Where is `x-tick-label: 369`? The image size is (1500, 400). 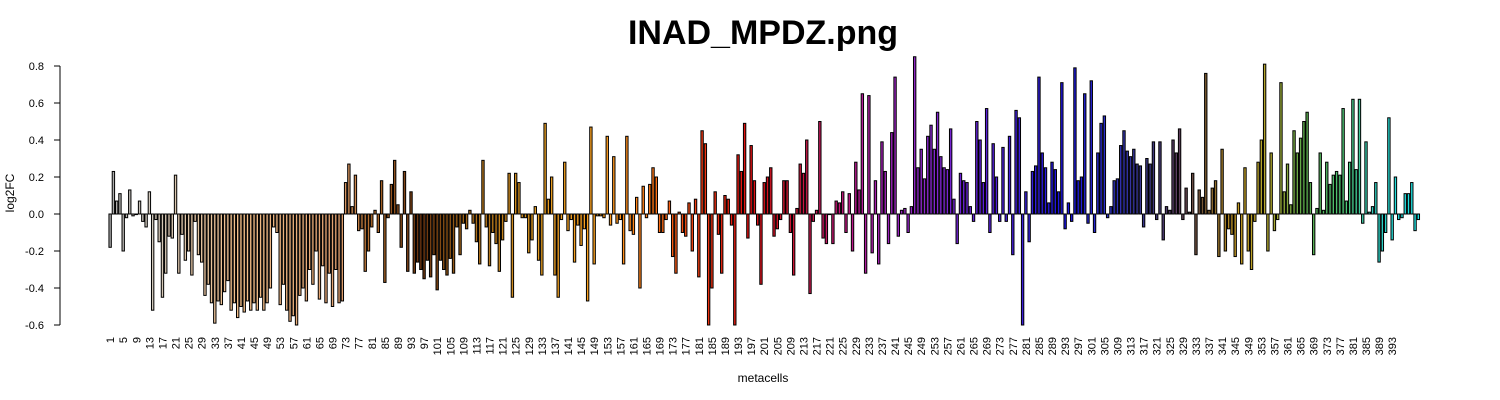
x-tick-label: 369 is located at coordinates (1315, 346).